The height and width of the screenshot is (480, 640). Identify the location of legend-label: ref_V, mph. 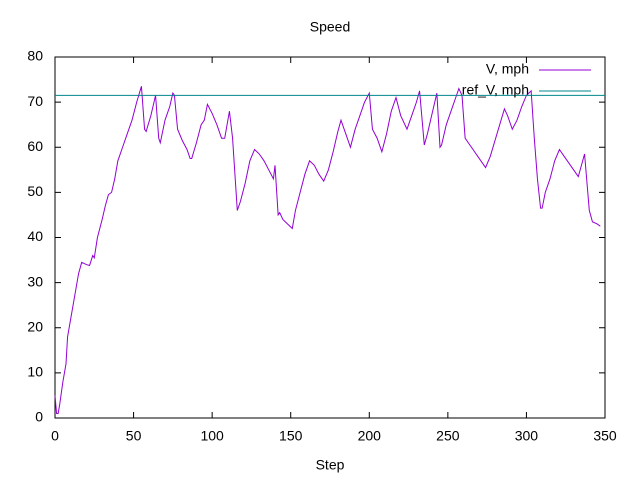
(495, 90).